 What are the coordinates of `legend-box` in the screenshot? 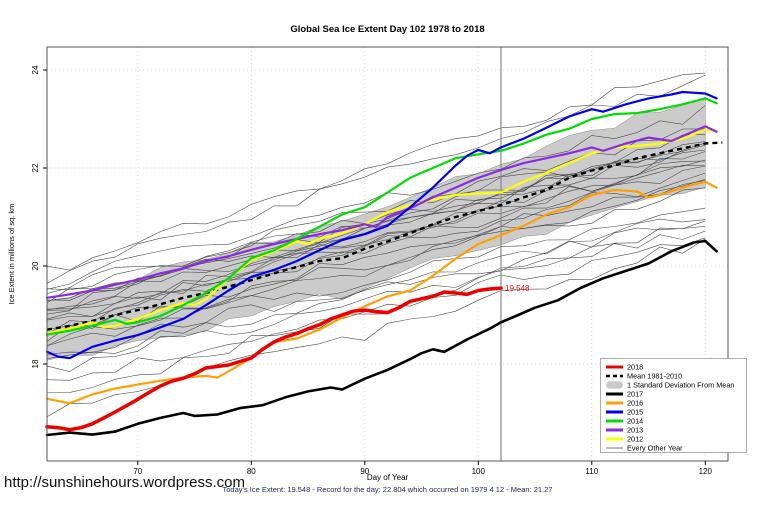 It's located at (673, 405).